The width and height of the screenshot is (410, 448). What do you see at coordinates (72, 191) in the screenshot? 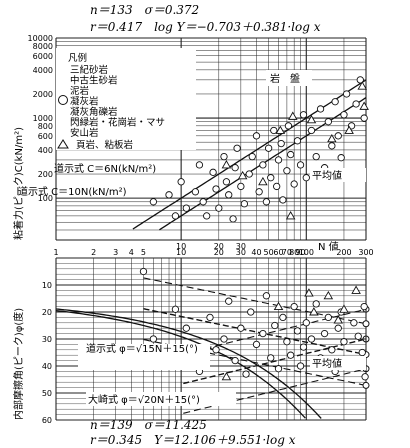
I see `guide-line-c10n-label: 道示式 C＝10N(kN/m²)` at bounding box center [72, 191].